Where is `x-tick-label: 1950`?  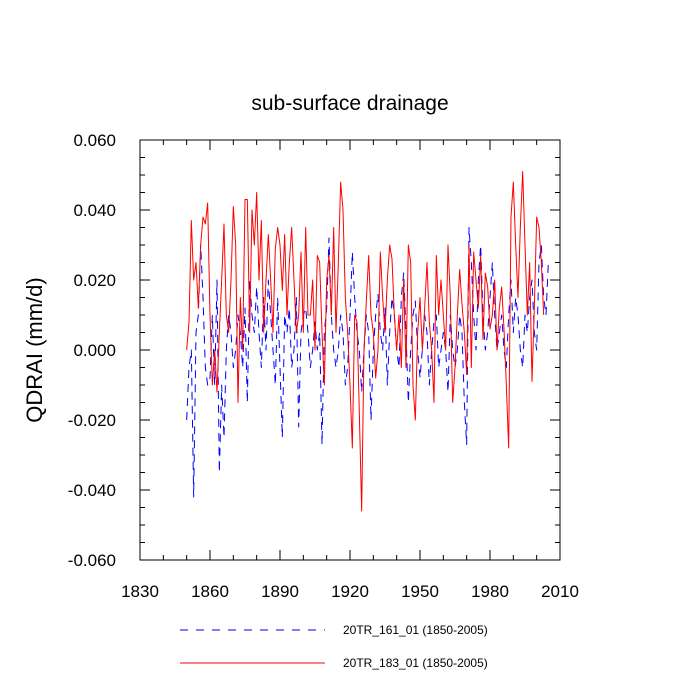
x-tick-label: 1950 is located at coordinates (420, 591).